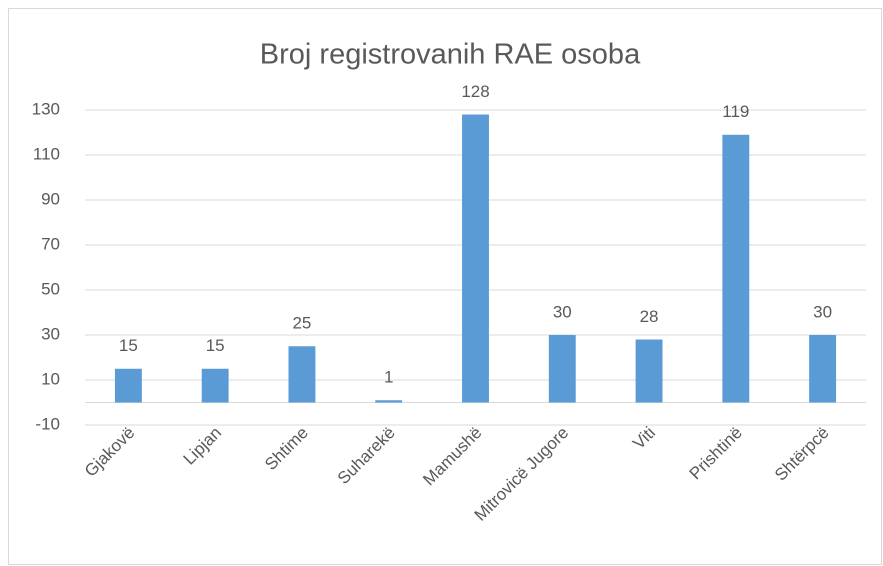  Describe the element at coordinates (50, 333) in the screenshot. I see `y-tick-label: 30` at that location.